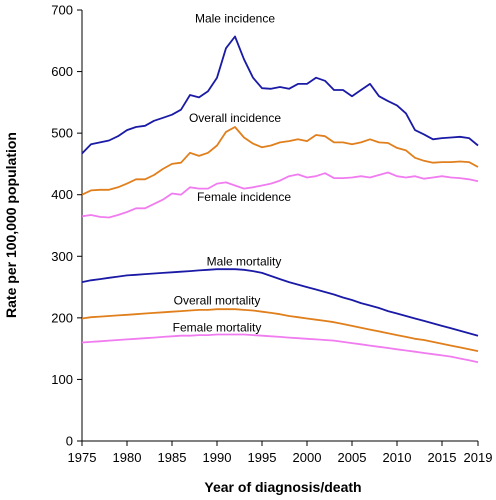 This screenshot has height=500, width=496. What do you see at coordinates (397, 457) in the screenshot?
I see `x-tick-label: 2010` at bounding box center [397, 457].